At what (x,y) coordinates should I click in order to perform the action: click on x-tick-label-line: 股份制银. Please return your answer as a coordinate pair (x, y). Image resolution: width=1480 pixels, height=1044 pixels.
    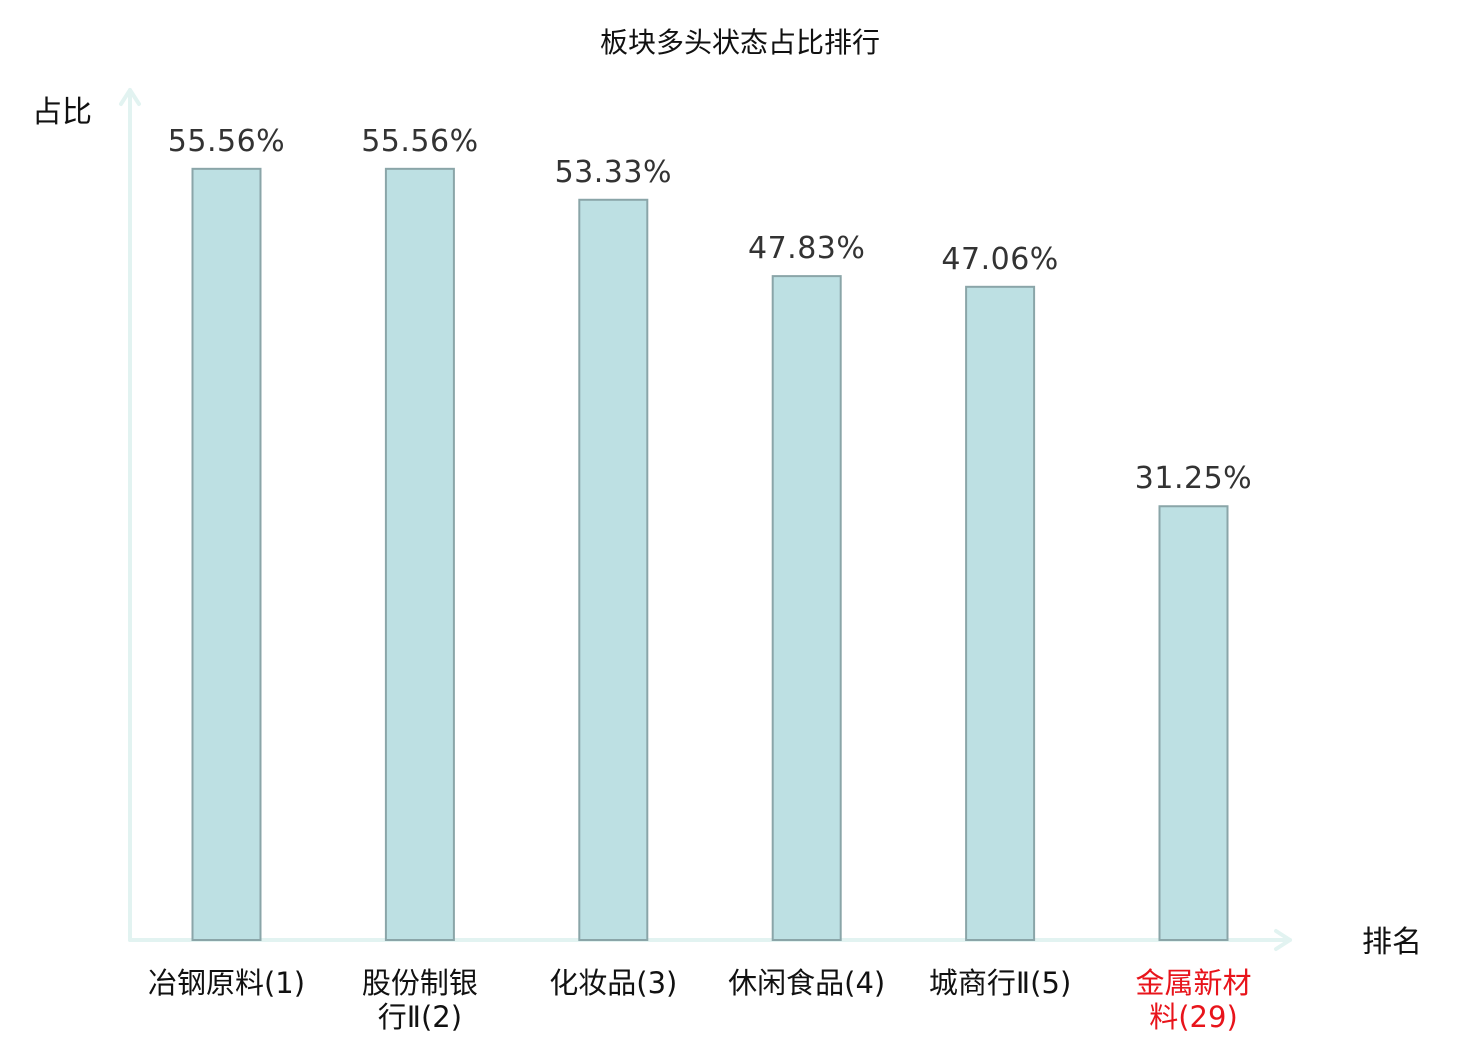
    Looking at the image, I should click on (420, 983).